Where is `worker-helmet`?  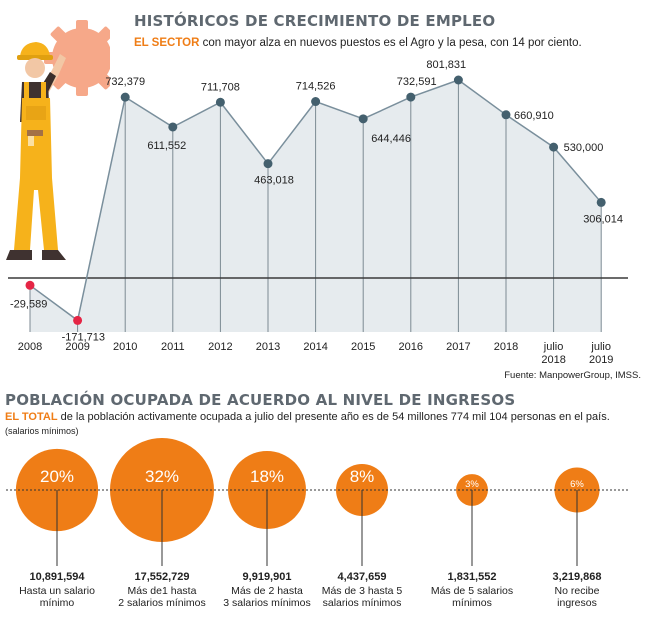
worker-helmet is located at coordinates (35, 51).